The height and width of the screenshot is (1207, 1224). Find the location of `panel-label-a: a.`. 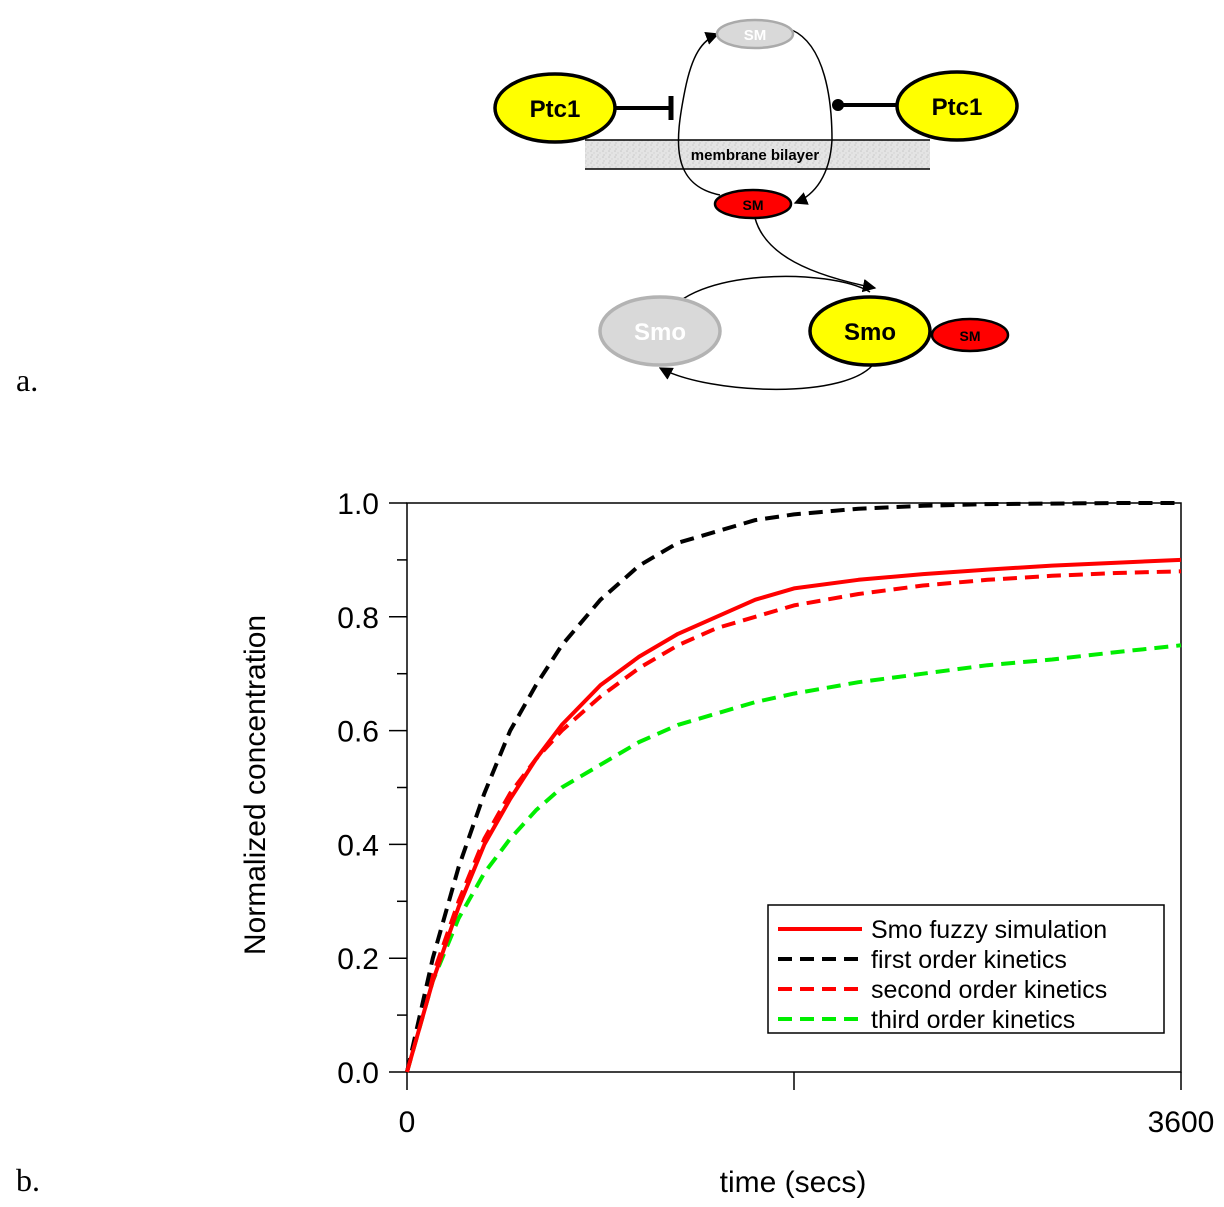

panel-label-a: a. is located at coordinates (27, 380).